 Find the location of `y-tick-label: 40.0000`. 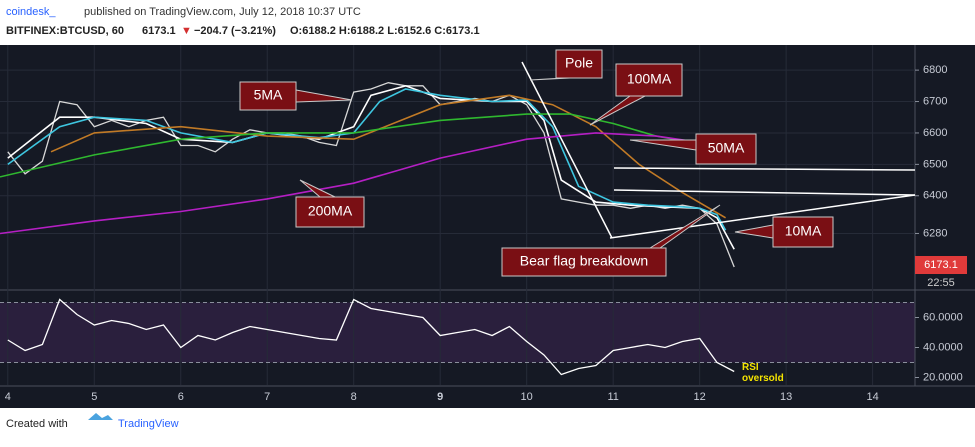

y-tick-label: 40.0000 is located at coordinates (943, 347).